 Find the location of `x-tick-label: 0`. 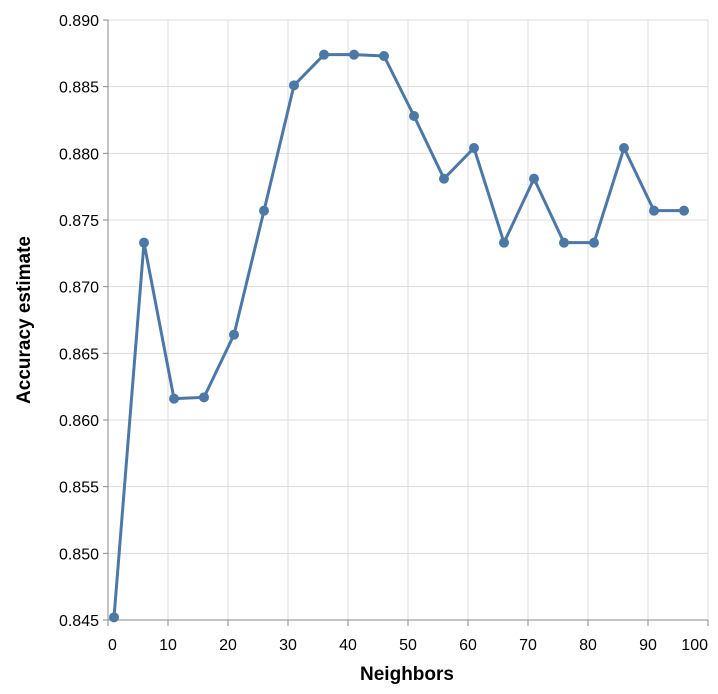

x-tick-label: 0 is located at coordinates (112, 645).